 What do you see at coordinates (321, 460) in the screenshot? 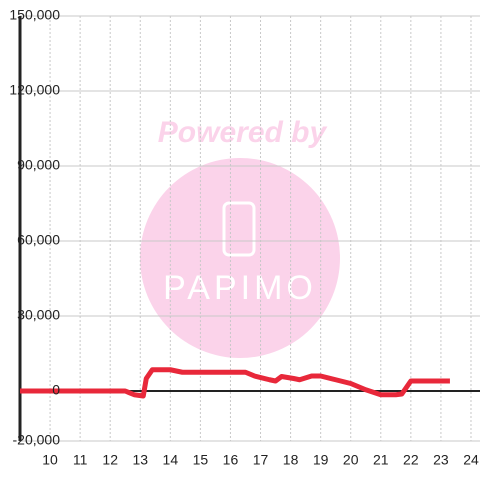
I see `x-tick-label: 19` at bounding box center [321, 460].